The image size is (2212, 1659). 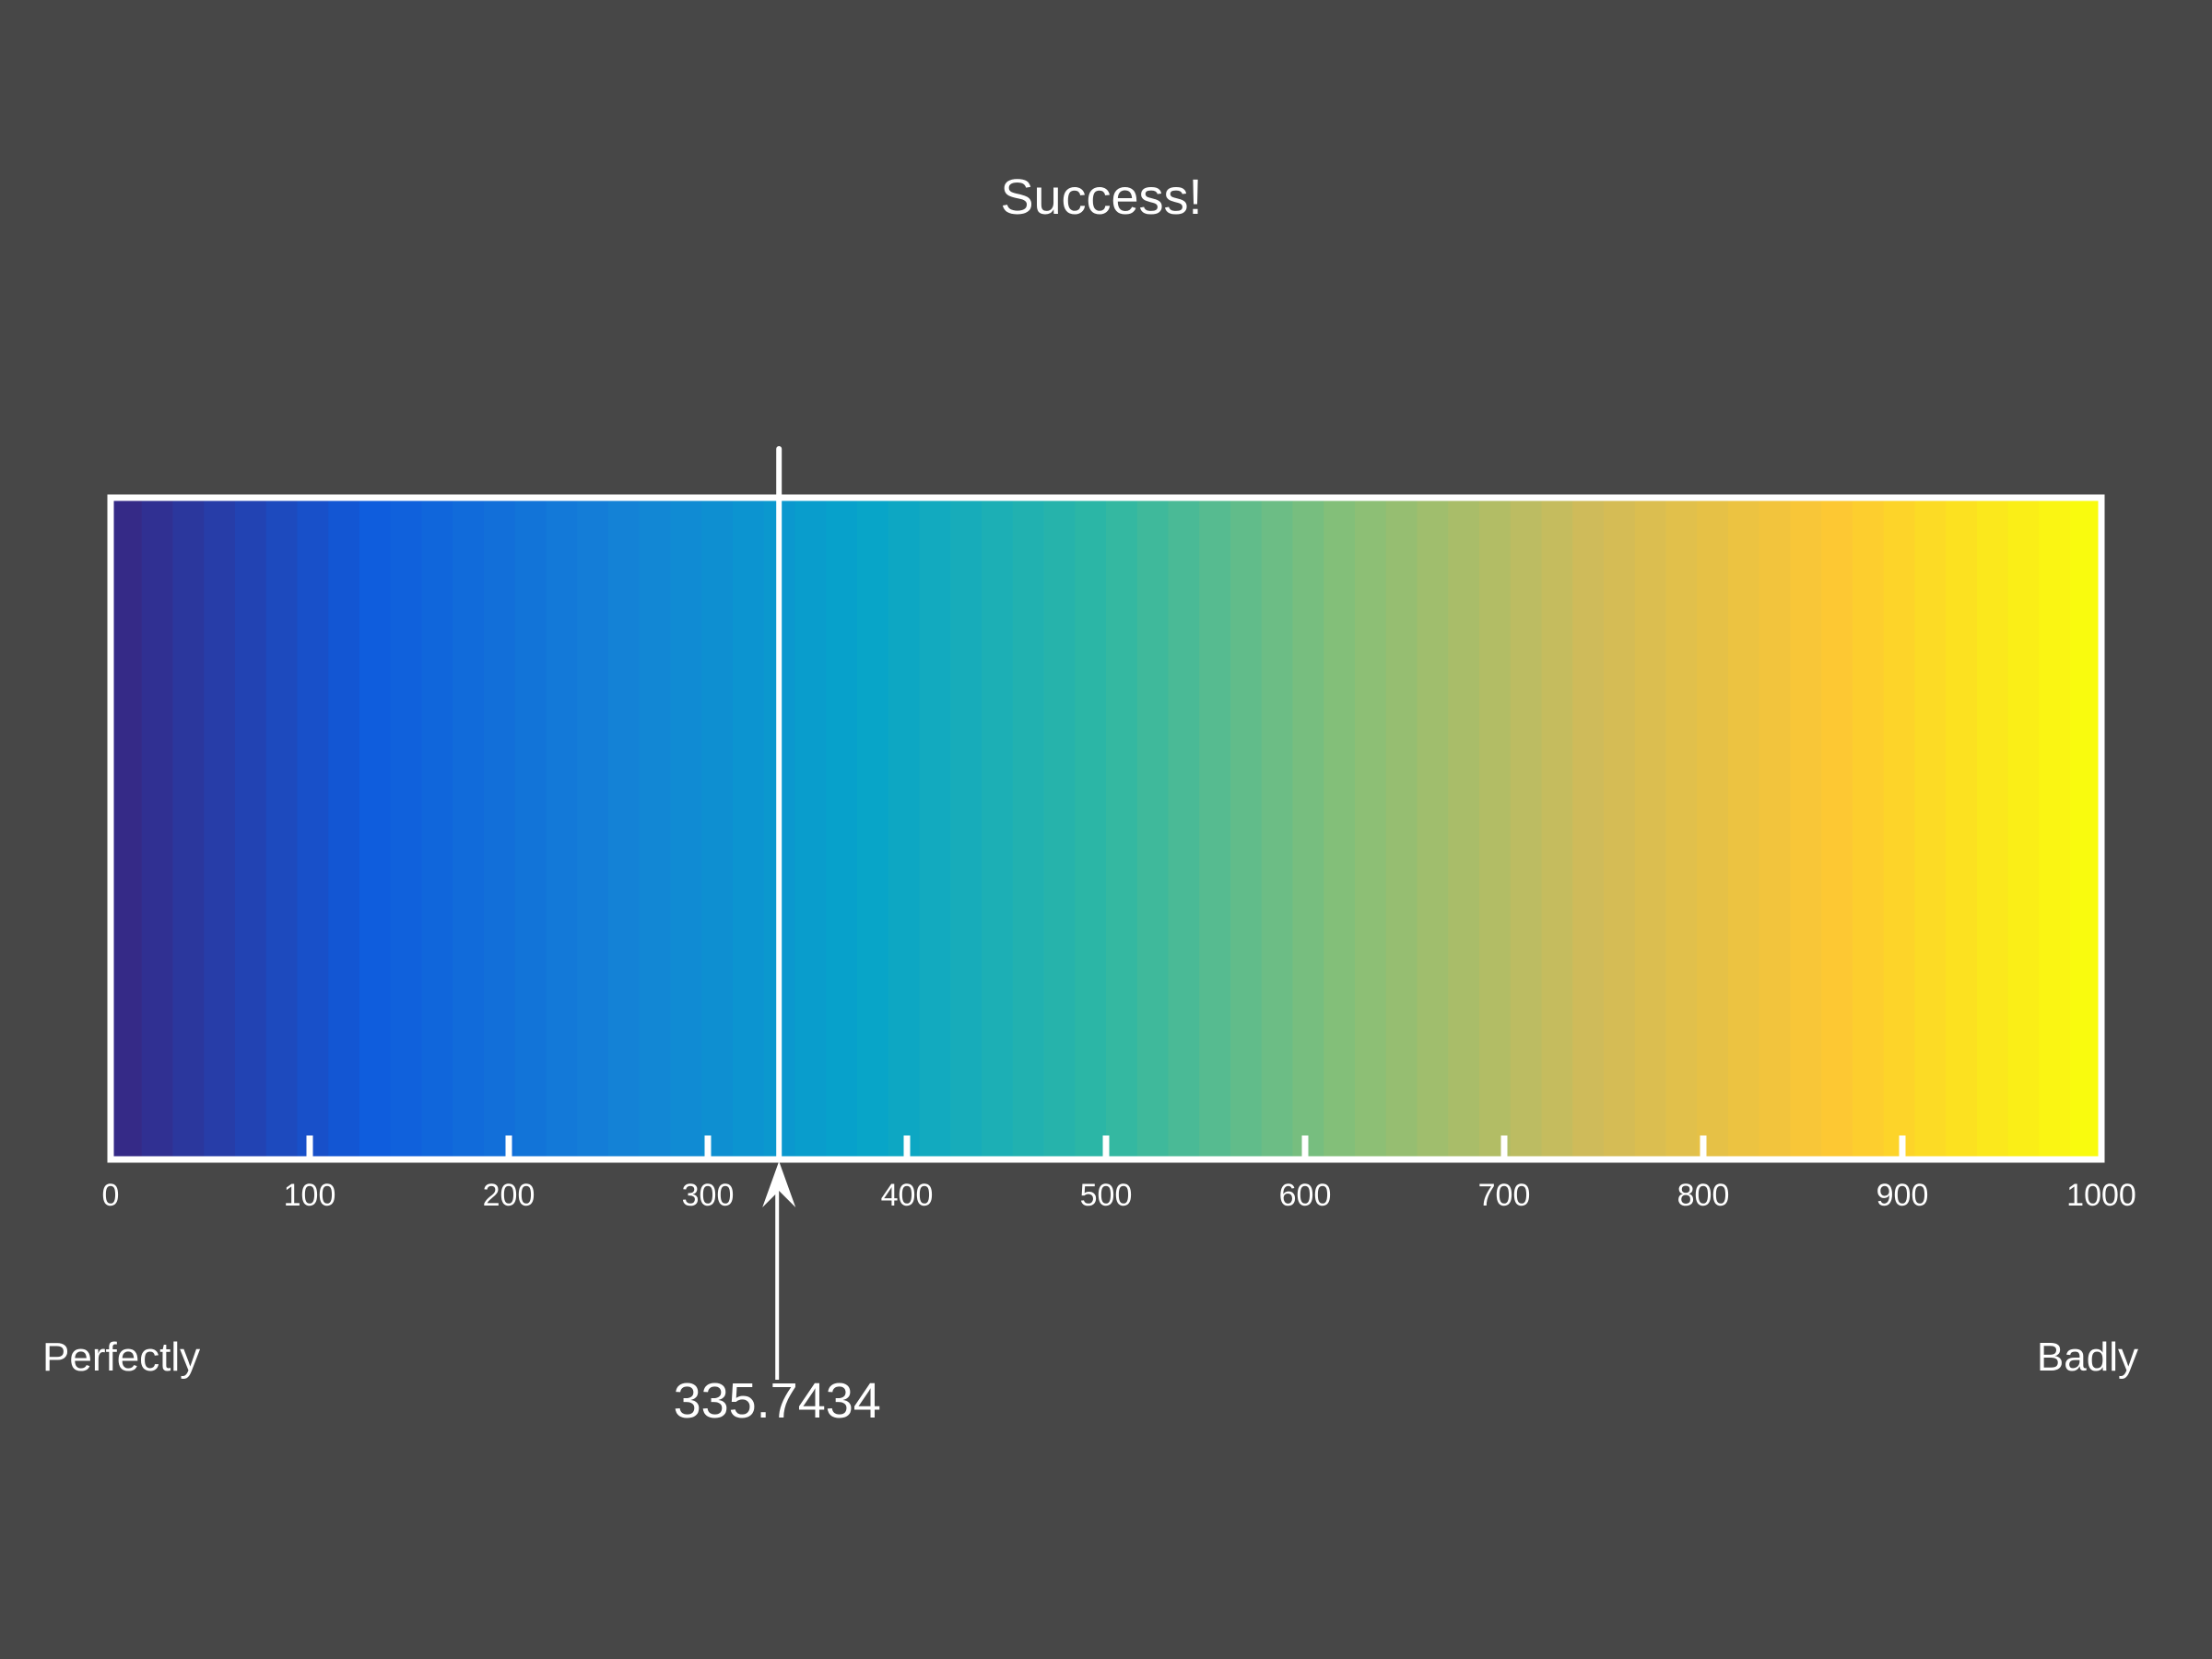 I want to click on x-tick-label: 400, so click(x=907, y=1195).